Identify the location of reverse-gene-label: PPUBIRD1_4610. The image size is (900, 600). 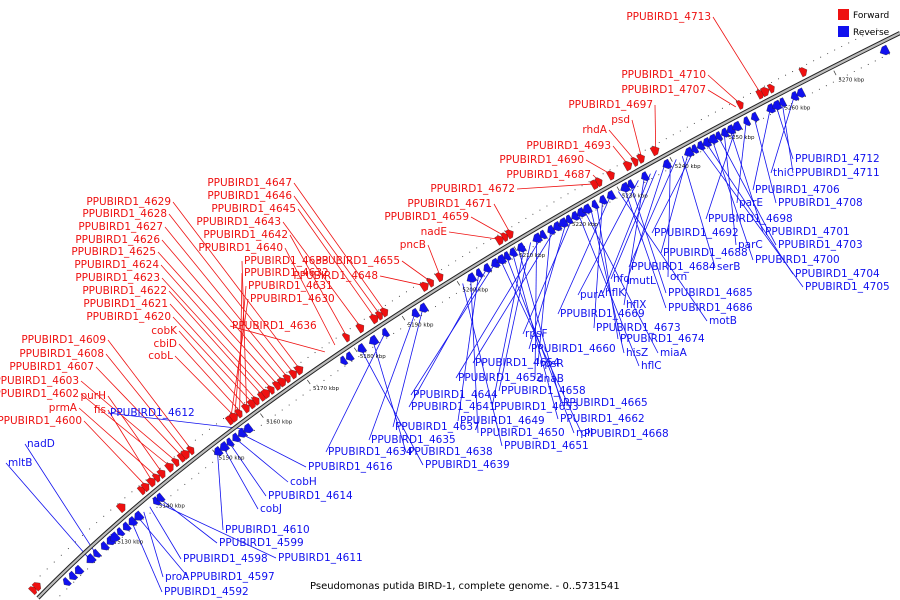
(267, 530).